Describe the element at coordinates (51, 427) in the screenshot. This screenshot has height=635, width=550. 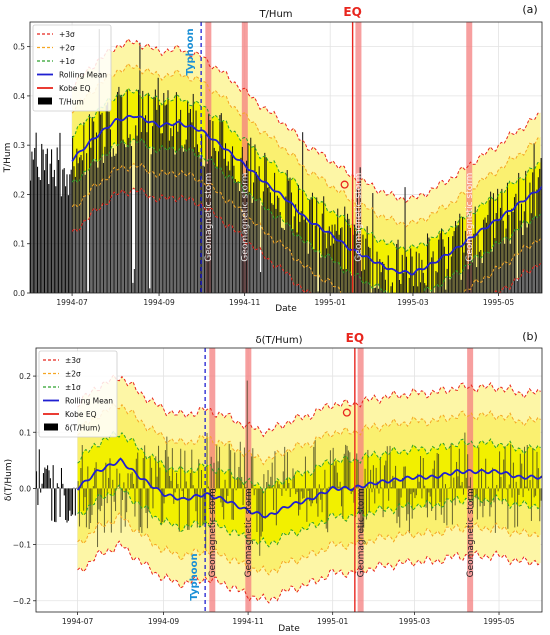
I see `legend-swatch` at that location.